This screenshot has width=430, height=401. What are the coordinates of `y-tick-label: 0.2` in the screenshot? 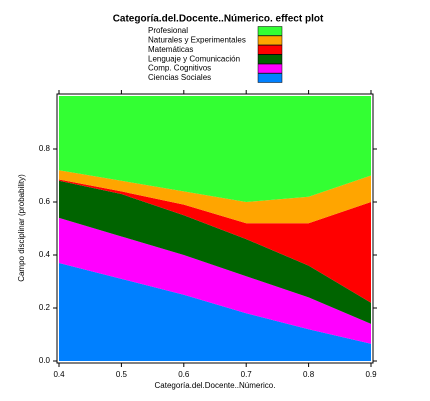 It's located at (45, 307).